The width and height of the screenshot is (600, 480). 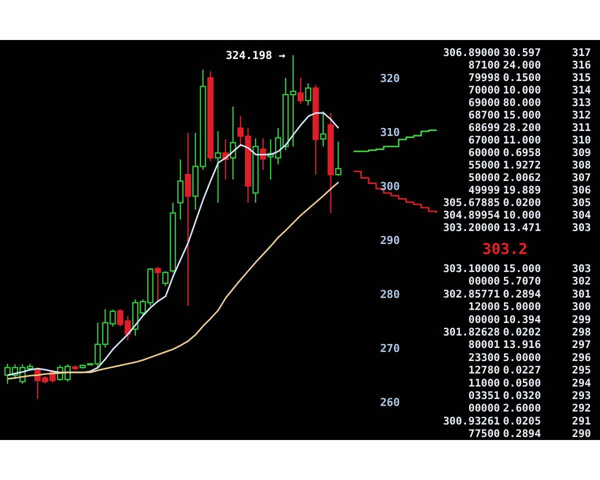 What do you see at coordinates (517, 228) in the screenshot?
I see `text: 303.20000 13.471 303` at bounding box center [517, 228].